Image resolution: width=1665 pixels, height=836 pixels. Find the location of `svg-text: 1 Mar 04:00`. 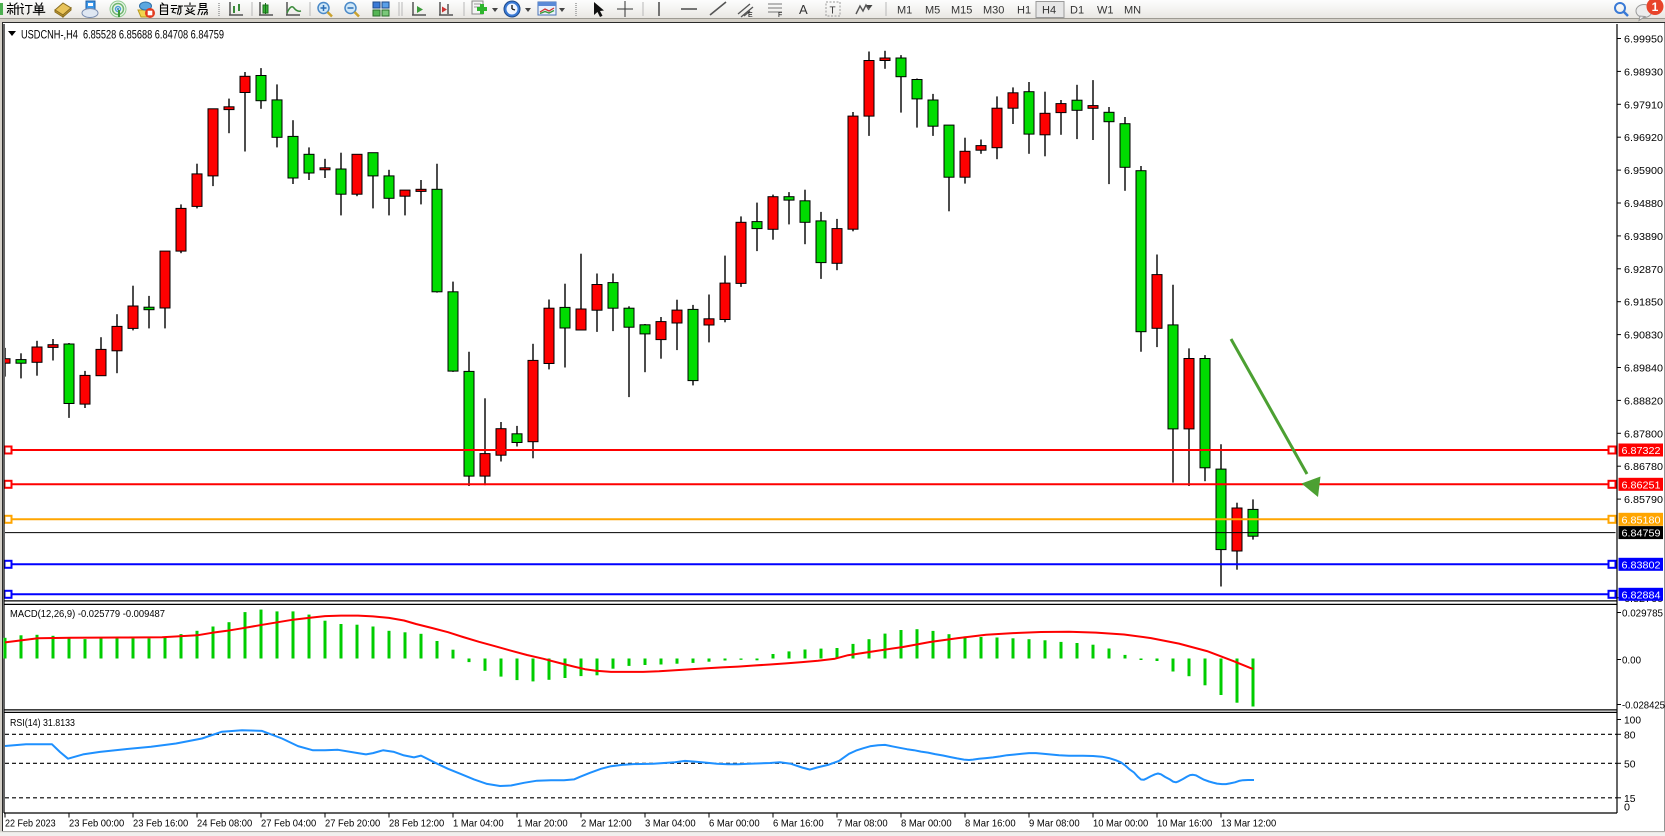

svg-text: 1 Mar 04:00 is located at coordinates (478, 824).